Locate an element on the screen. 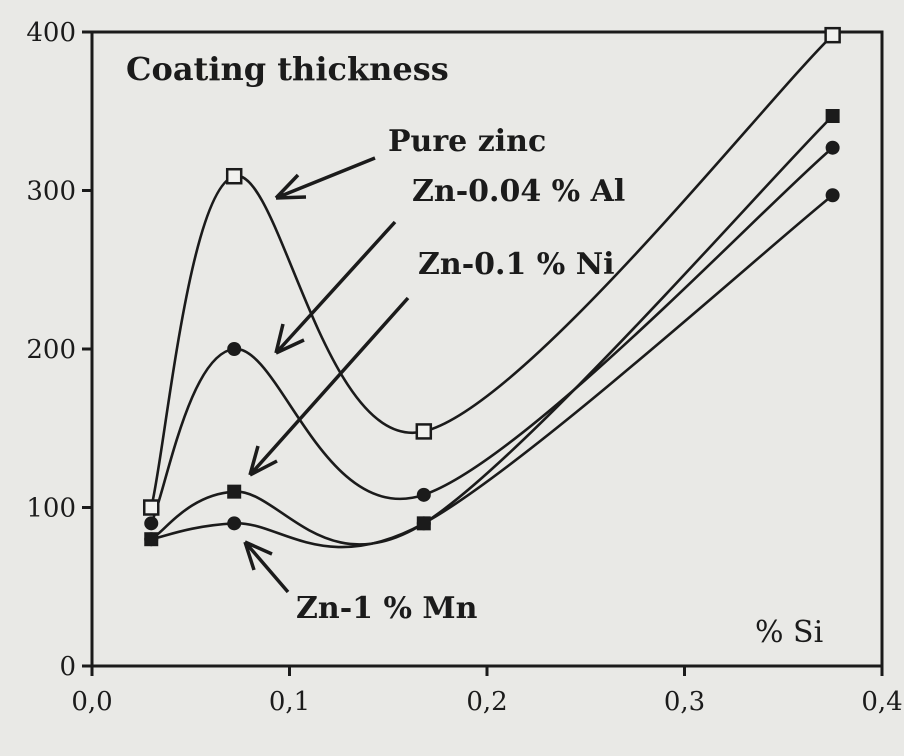  y-tick-label: 400 is located at coordinates (51, 33).